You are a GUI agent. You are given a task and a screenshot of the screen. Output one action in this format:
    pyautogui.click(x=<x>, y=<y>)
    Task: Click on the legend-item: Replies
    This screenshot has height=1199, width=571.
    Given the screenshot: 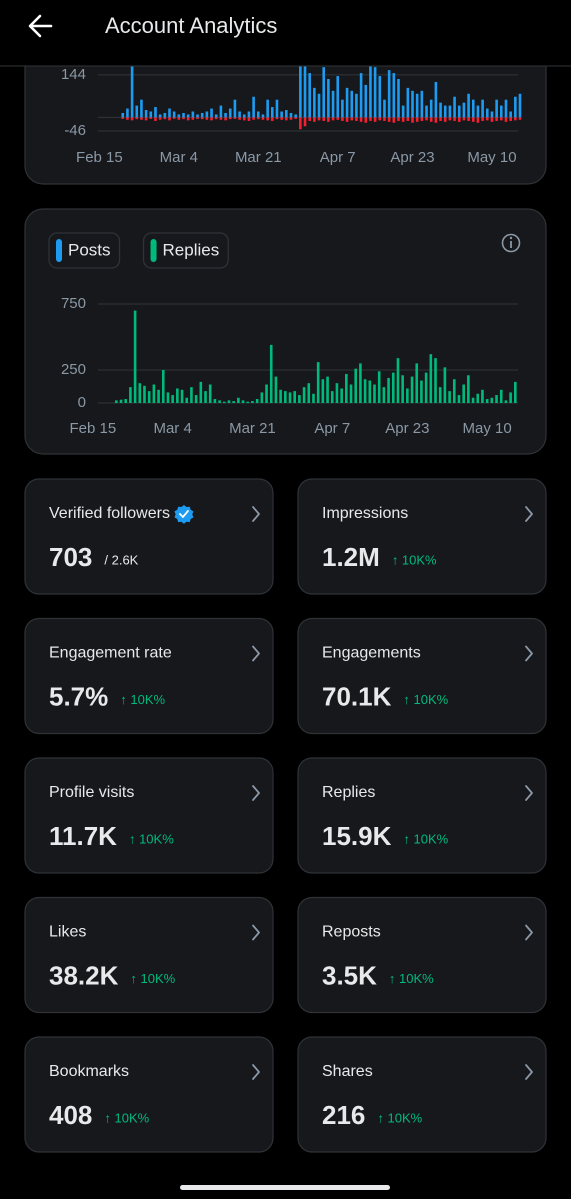 What is the action you would take?
    pyautogui.click(x=185, y=250)
    